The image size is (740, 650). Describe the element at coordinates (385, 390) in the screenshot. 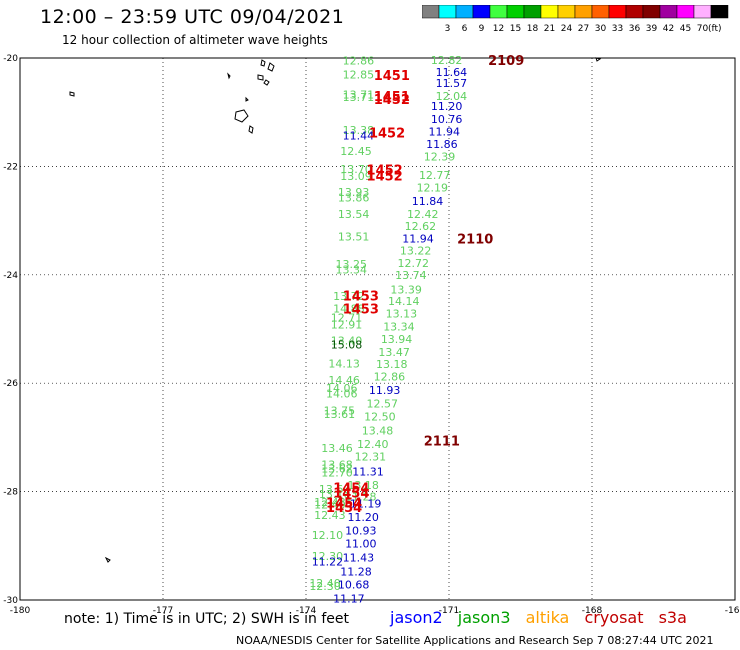

I see `wave-height-label: 11.93` at that location.